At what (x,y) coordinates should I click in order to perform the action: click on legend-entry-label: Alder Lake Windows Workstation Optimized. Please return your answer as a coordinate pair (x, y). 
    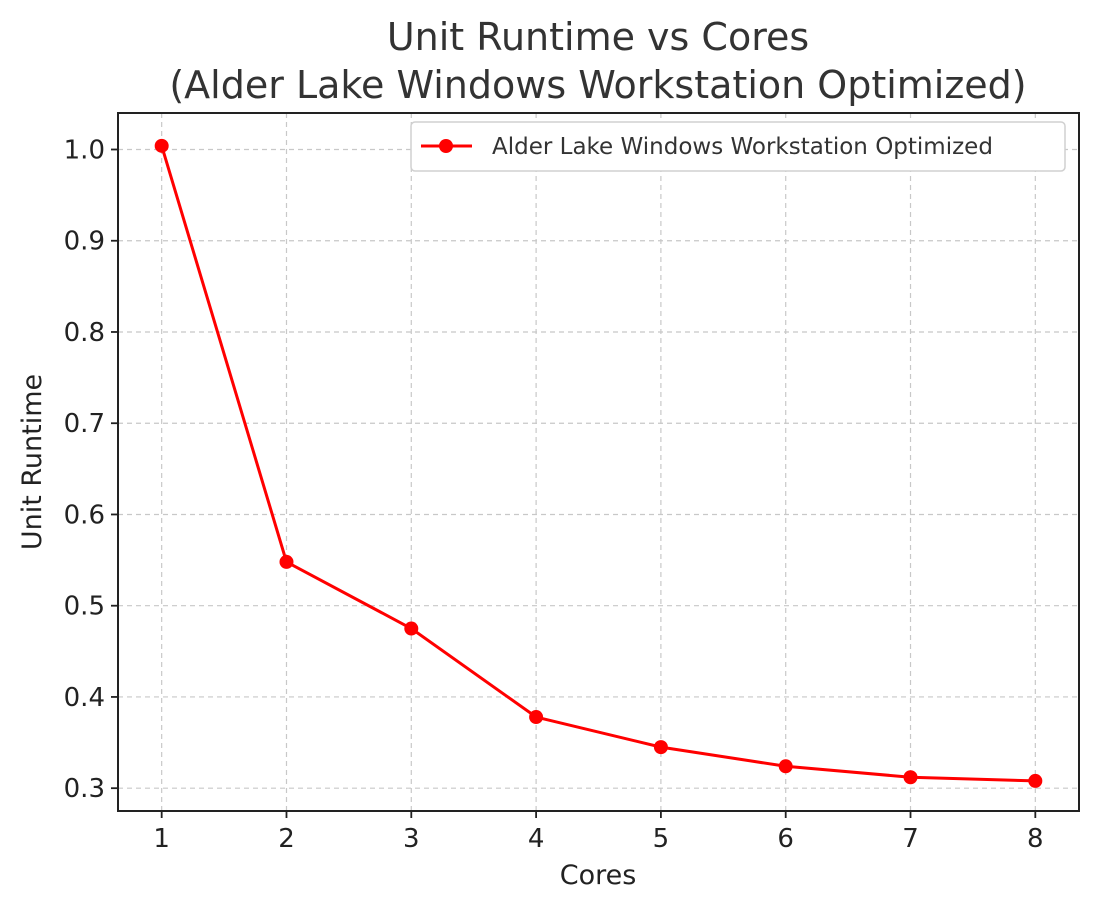
    Looking at the image, I should click on (742, 147).